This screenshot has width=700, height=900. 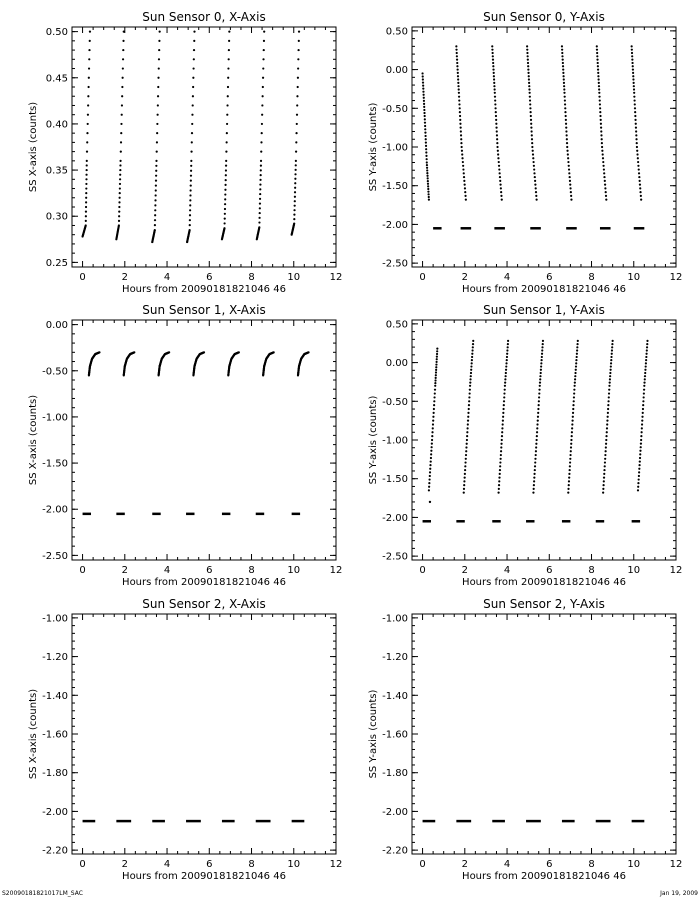 I want to click on y-tick-label: -1.20, so click(x=55, y=657).